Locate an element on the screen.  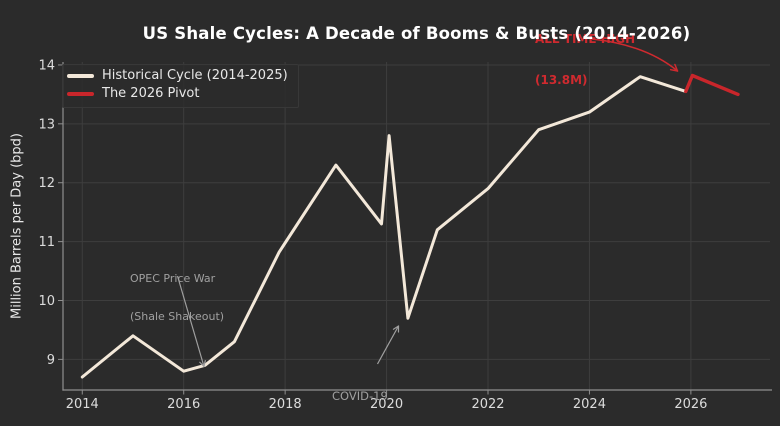
legend-item-historical: Historical Cycle (2014-2025) is located at coordinates (177, 76).